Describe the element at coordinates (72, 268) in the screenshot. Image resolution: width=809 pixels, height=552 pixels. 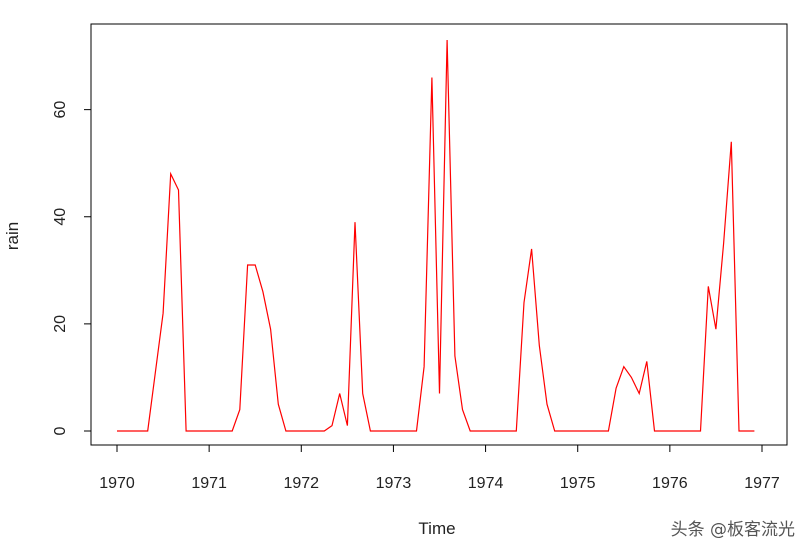
I see `y-axis: 0 20 40 60` at that location.